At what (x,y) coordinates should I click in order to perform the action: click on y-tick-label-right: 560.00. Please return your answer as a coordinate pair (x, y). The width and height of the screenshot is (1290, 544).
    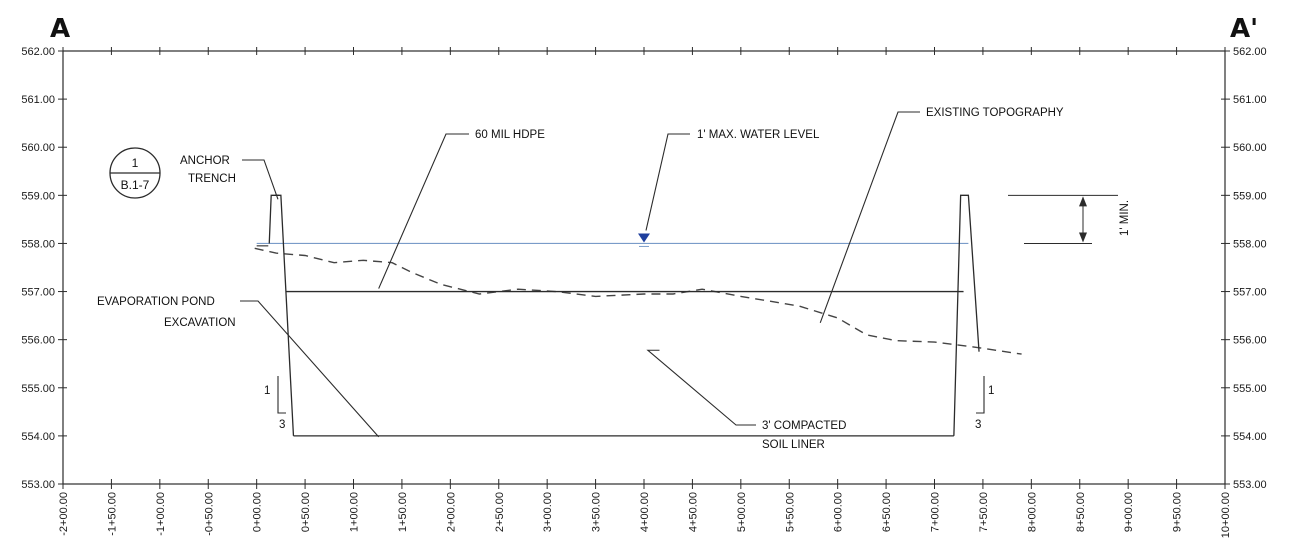
    Looking at the image, I should click on (1250, 148).